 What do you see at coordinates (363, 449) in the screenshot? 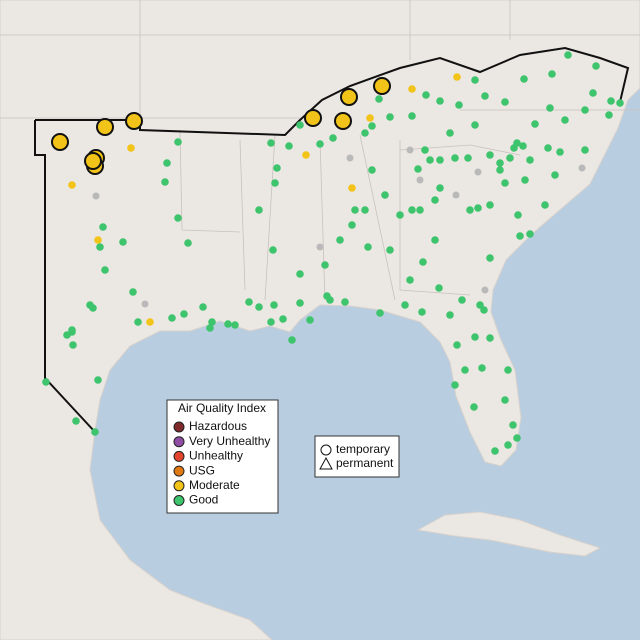
I see `shape-label: temporary` at bounding box center [363, 449].